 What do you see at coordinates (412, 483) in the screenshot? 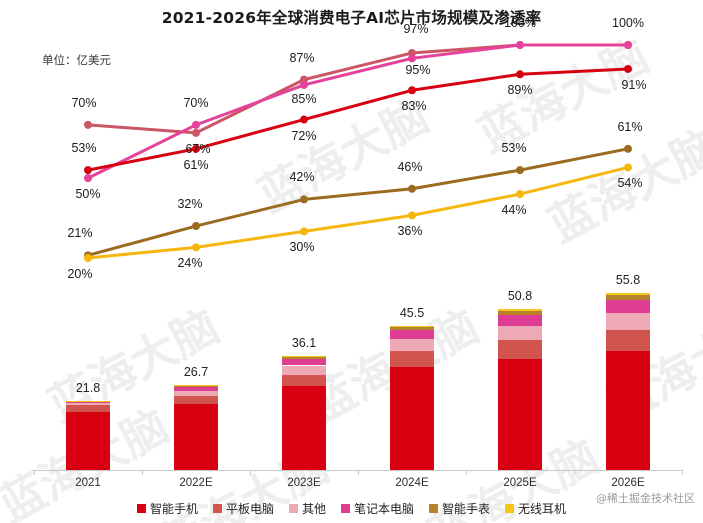
I see `x-axis-label: 2024E` at bounding box center [412, 483].